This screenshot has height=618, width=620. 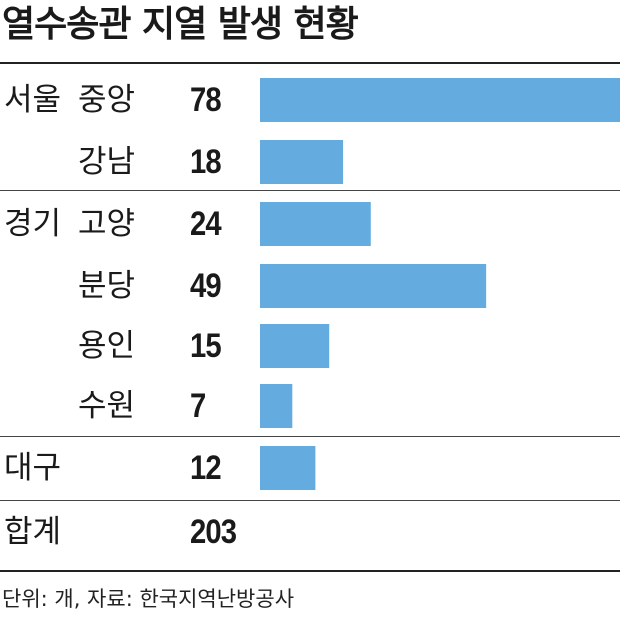 What do you see at coordinates (107, 100) in the screenshot?
I see `city-label: 중앙` at bounding box center [107, 100].